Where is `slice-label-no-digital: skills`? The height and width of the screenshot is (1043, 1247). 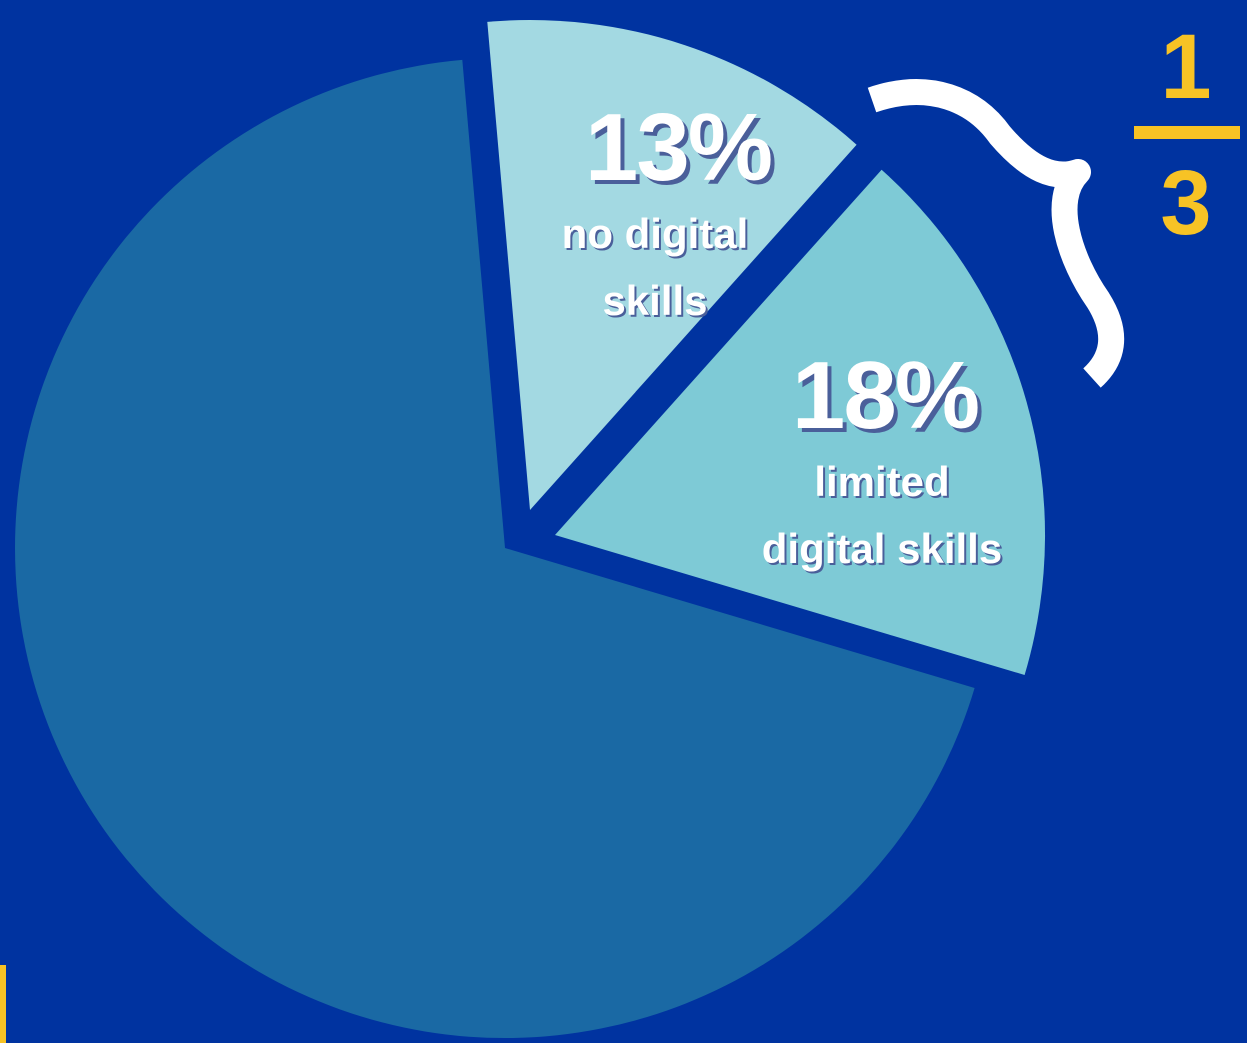 slice-label-no-digital: skills is located at coordinates (654, 300).